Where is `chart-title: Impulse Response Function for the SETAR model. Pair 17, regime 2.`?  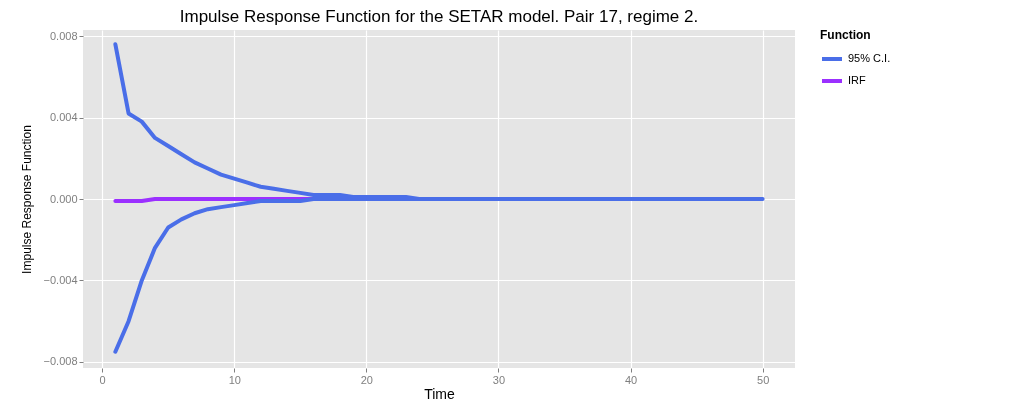 chart-title: Impulse Response Function for the SETAR model. Pair 17, regime 2. is located at coordinates (439, 16).